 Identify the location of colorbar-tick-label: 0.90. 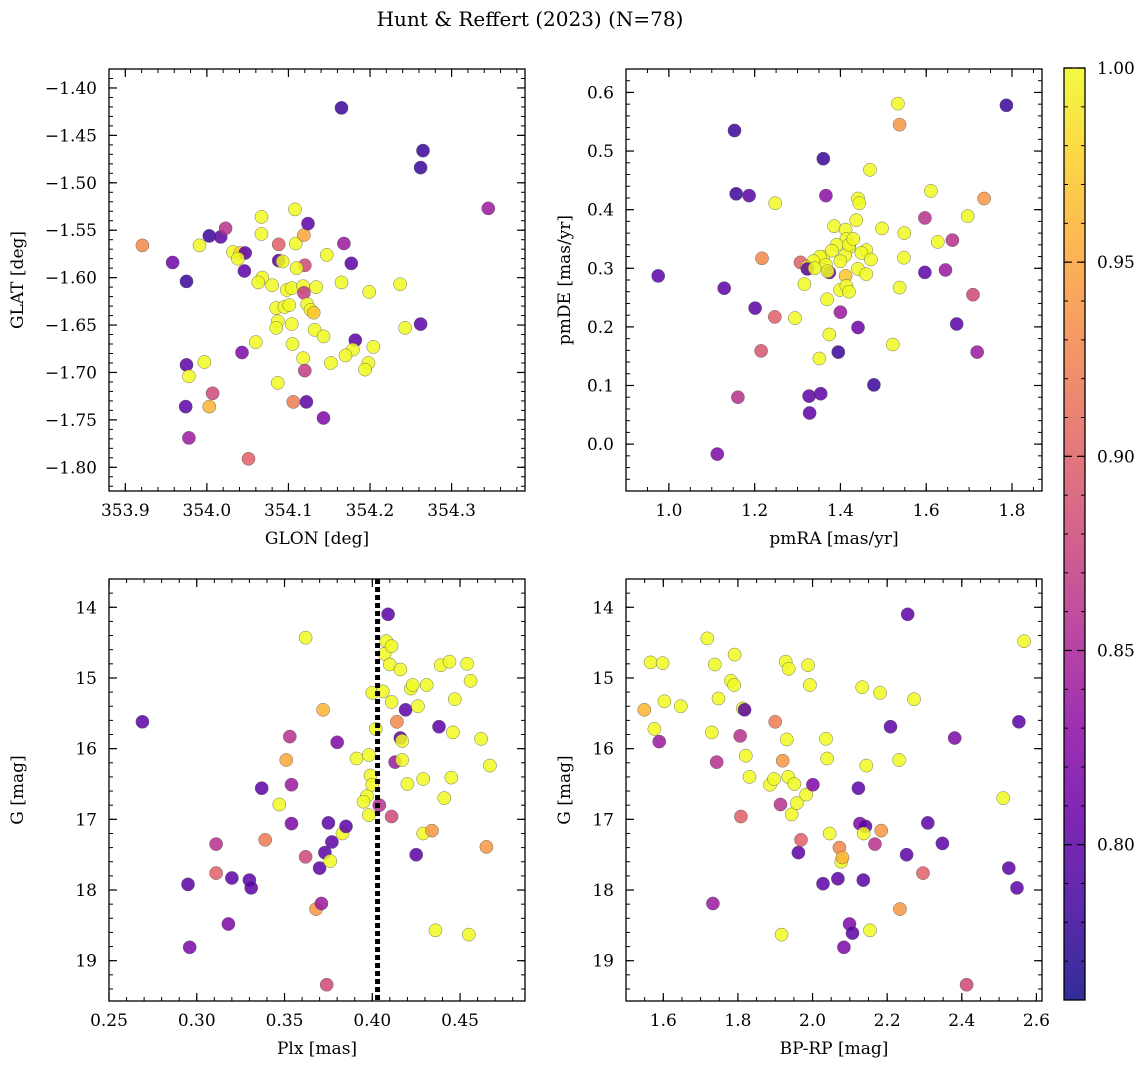
(1116, 457).